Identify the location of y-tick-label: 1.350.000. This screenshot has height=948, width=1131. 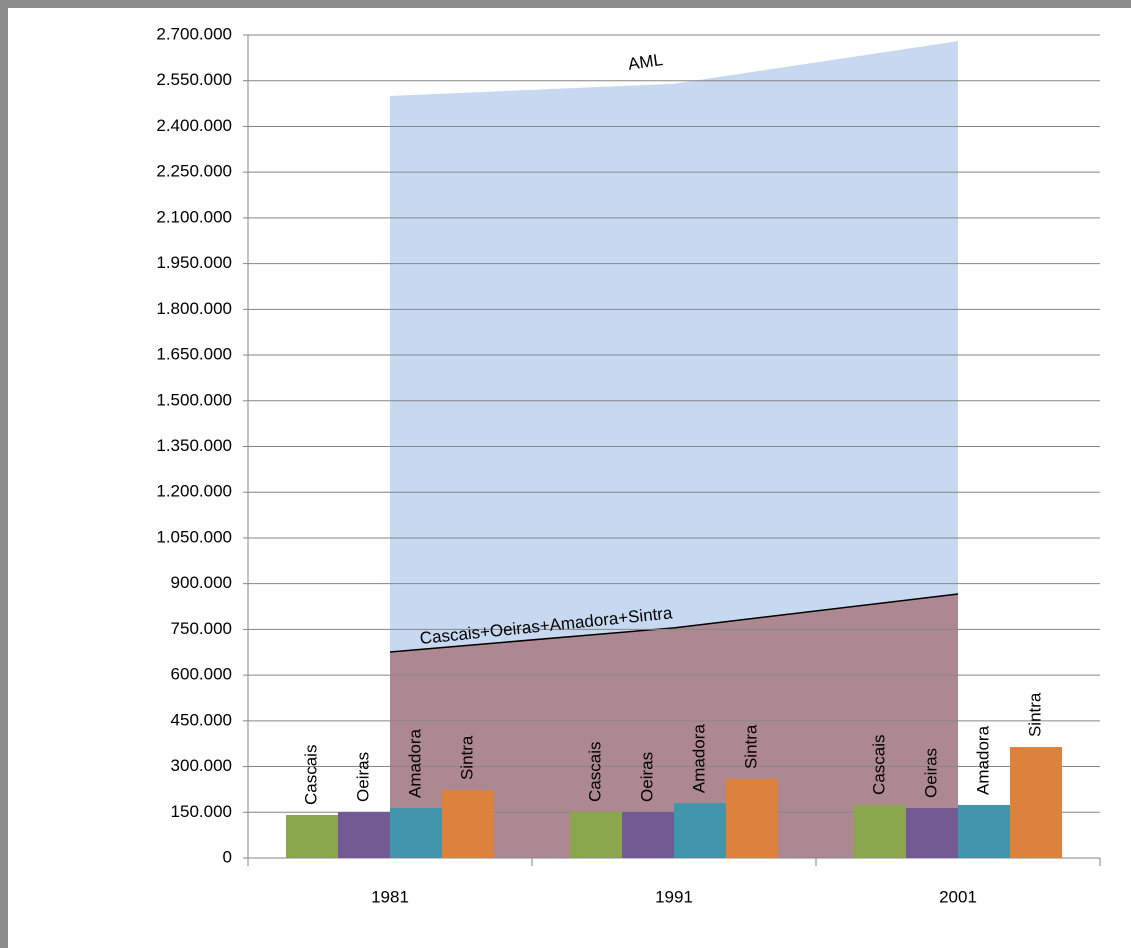
(194, 445).